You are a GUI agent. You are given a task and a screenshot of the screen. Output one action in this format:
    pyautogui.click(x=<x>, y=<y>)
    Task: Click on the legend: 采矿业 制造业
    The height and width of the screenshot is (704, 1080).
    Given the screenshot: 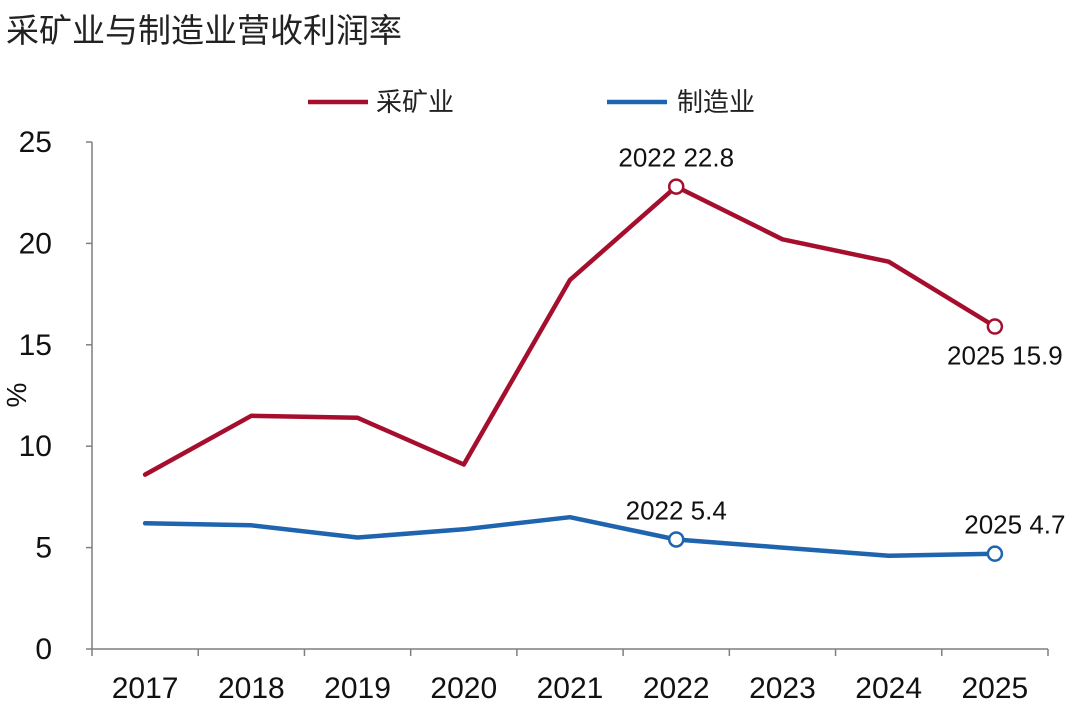 What is the action you would take?
    pyautogui.click(x=531, y=103)
    